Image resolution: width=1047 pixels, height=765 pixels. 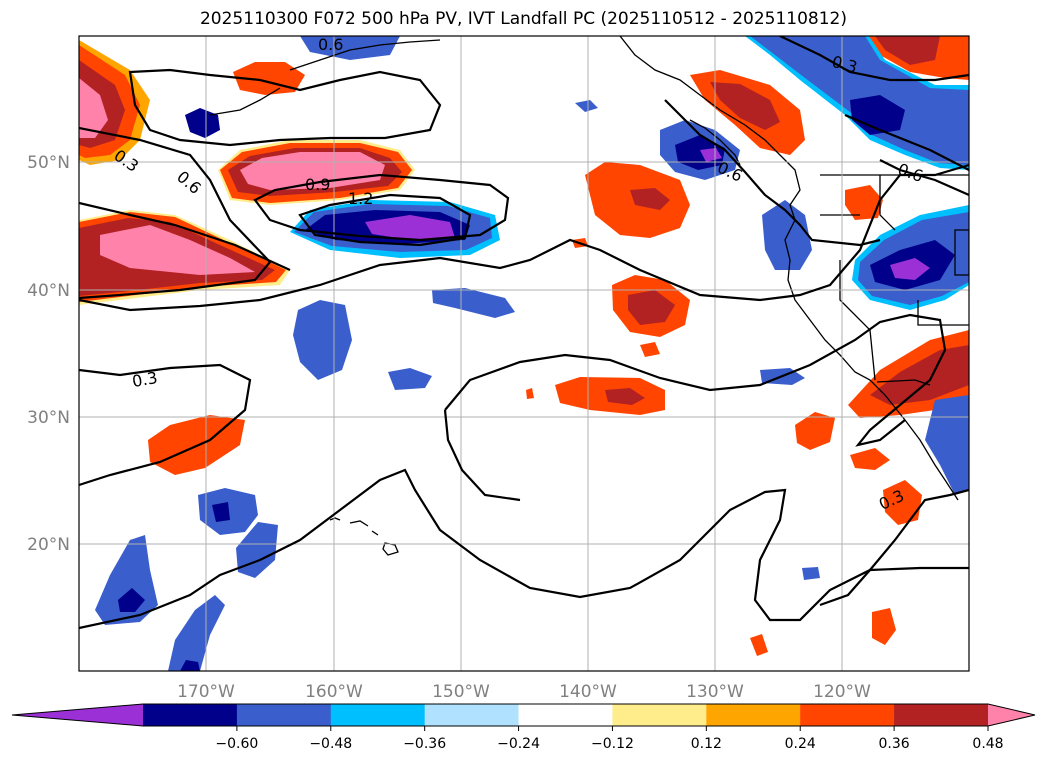 I want to click on lon-label: 160°W, so click(x=334, y=692).